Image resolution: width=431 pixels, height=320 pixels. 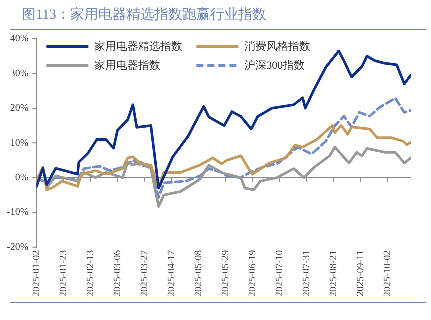 What do you see at coordinates (19, 143) in the screenshot?
I see `y-tick-label: 10%` at bounding box center [19, 143].